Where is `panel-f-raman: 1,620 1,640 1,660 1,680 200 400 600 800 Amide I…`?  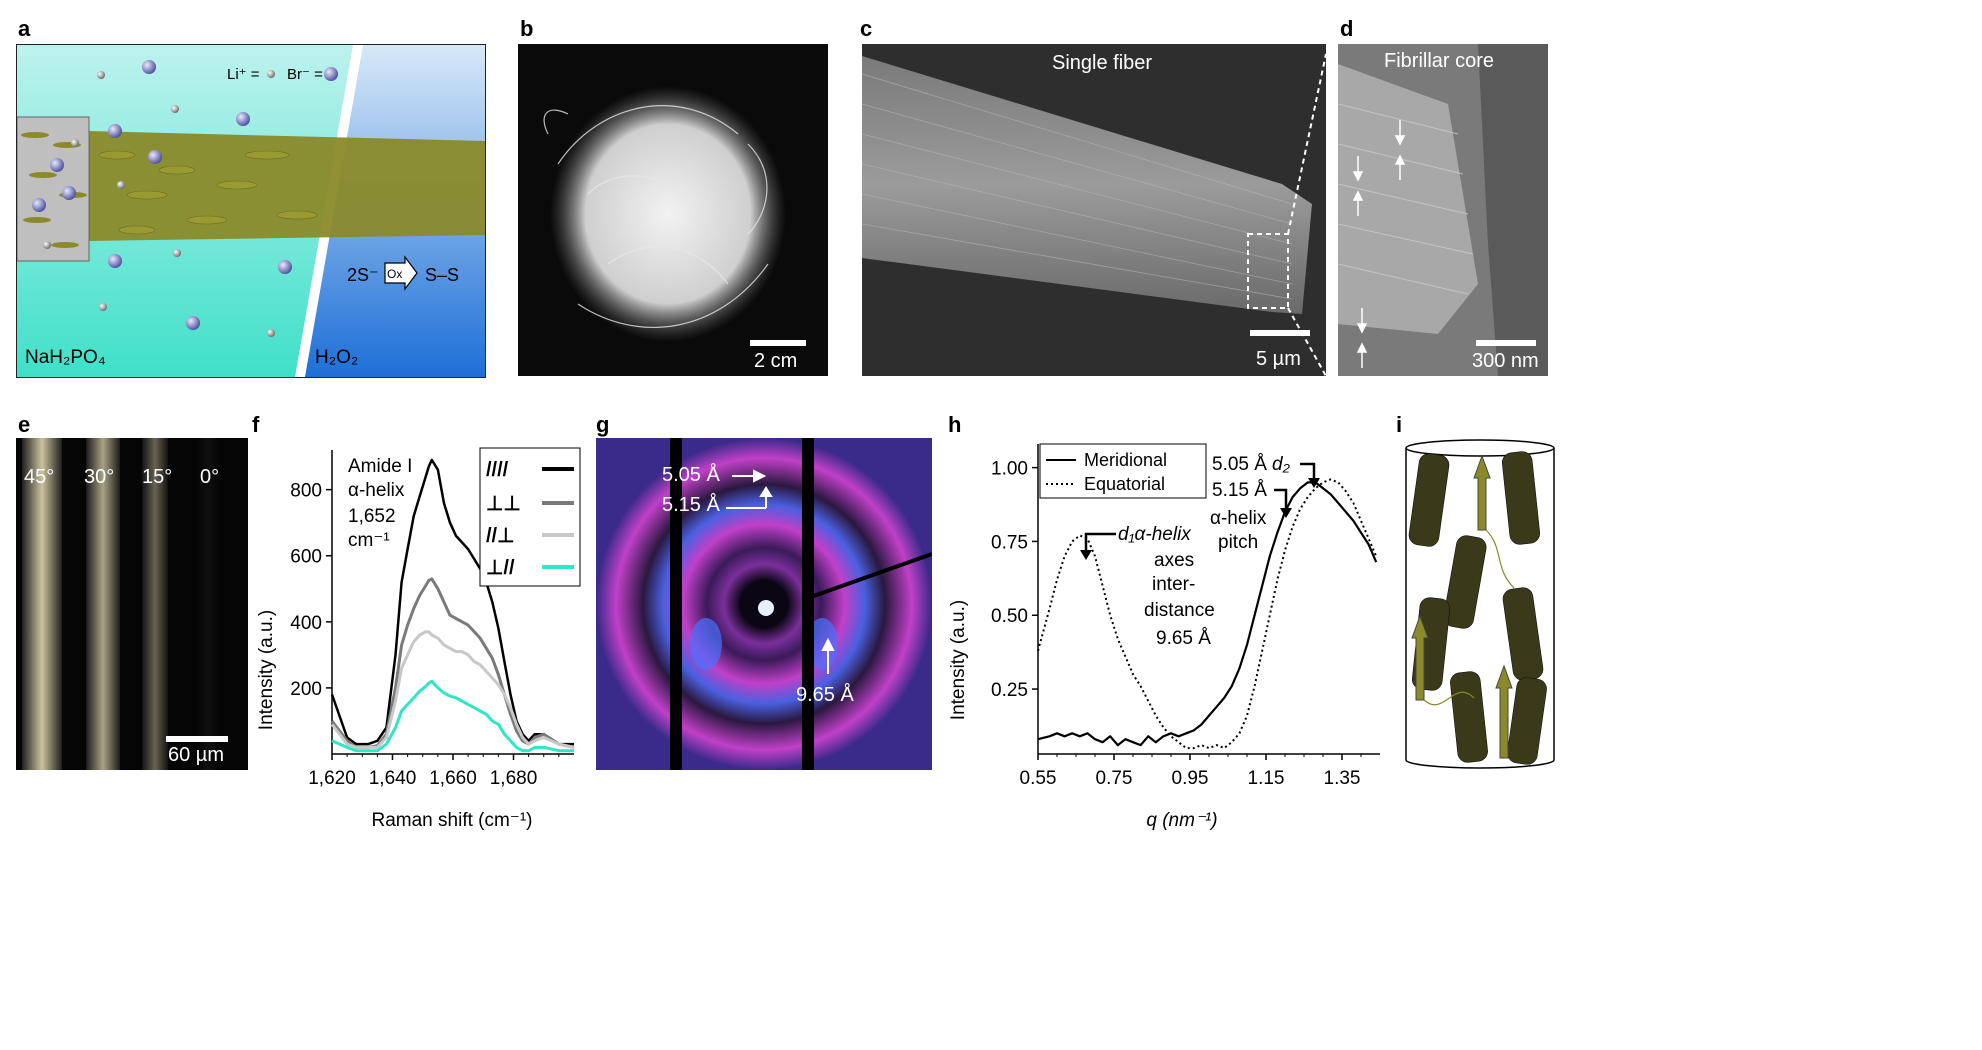
panel-f-raman: 1,620 1,640 1,660 1,680 200 400 600 800 Amide I… is located at coordinates (420, 640).